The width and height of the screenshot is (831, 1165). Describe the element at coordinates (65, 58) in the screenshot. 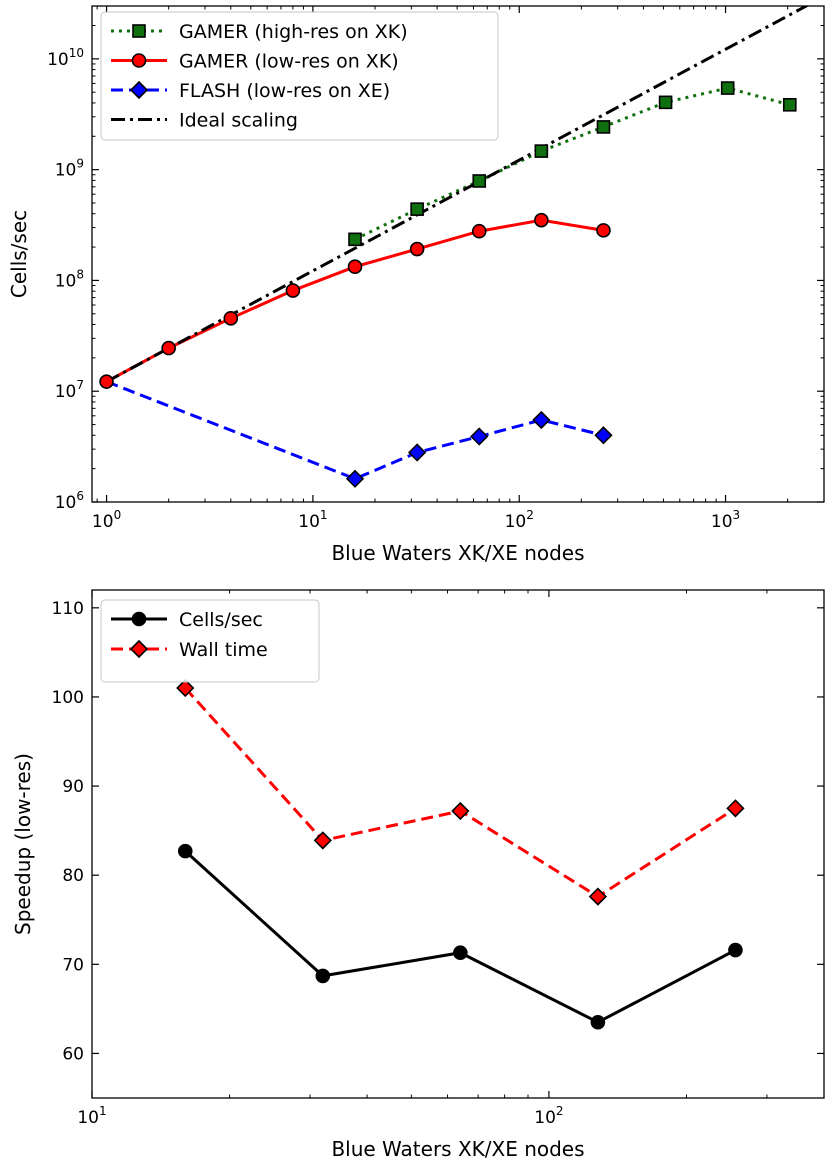

I see `y-tick-label: 1010` at that location.